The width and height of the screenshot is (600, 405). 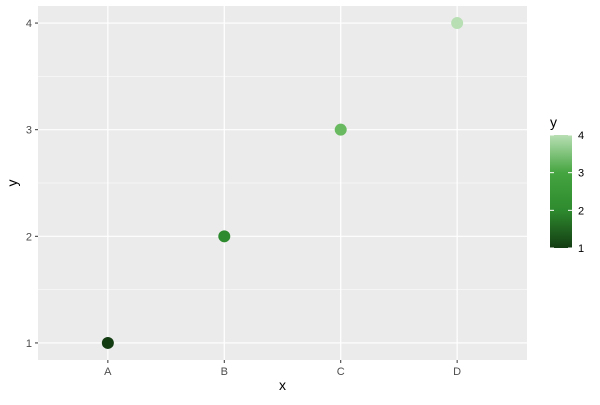 I want to click on legend-title: y, so click(x=553, y=122).